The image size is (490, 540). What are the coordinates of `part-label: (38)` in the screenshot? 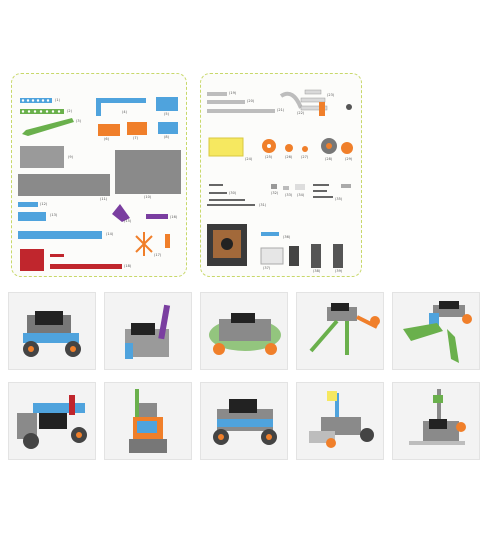 It's located at (317, 271).